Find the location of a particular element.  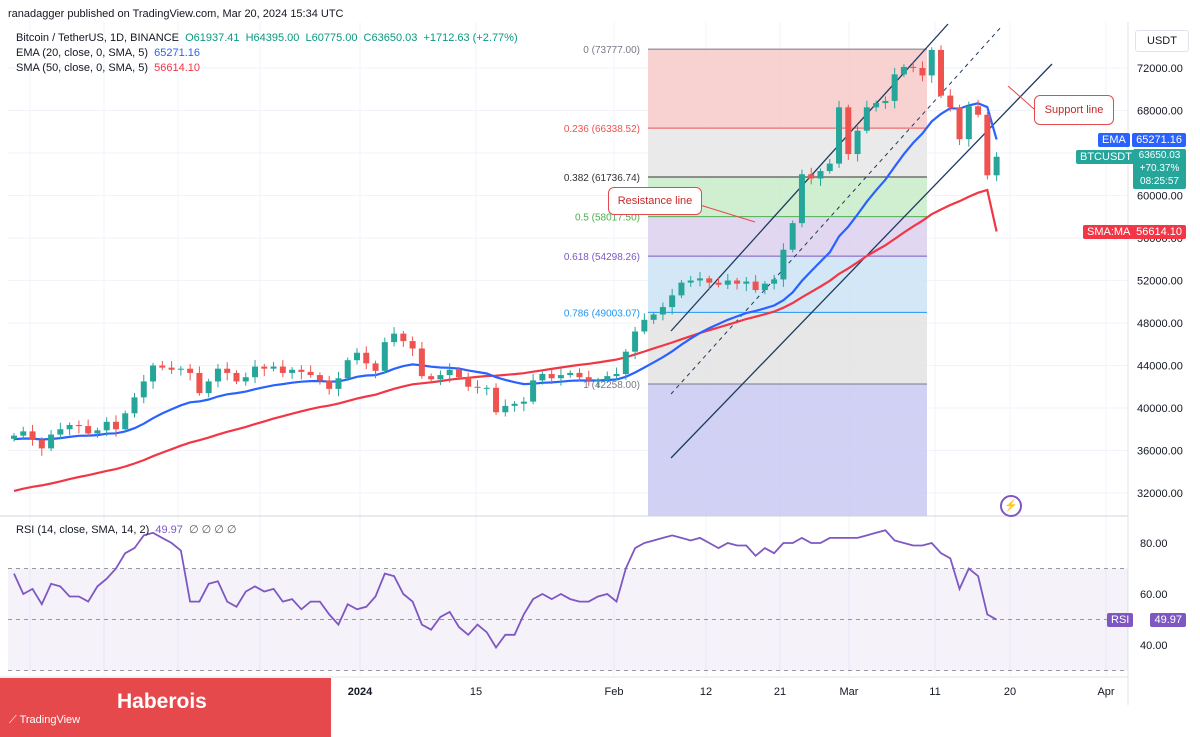

price-tick-label: 60000.00 is located at coordinates (1160, 197).